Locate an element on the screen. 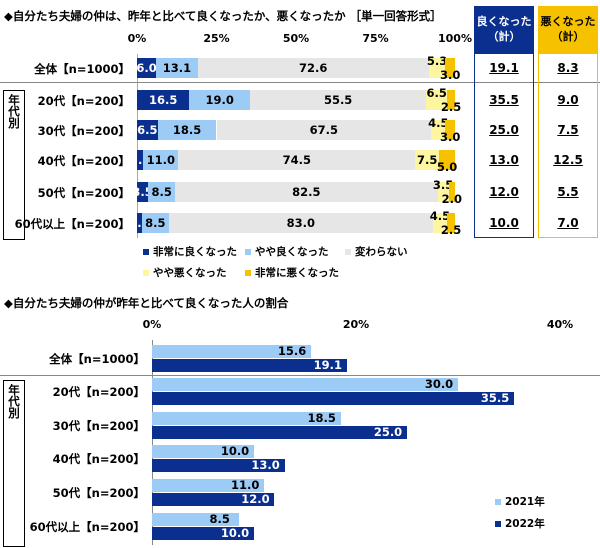 This screenshot has width=600, height=548. summary-value: 9.0 is located at coordinates (568, 100).